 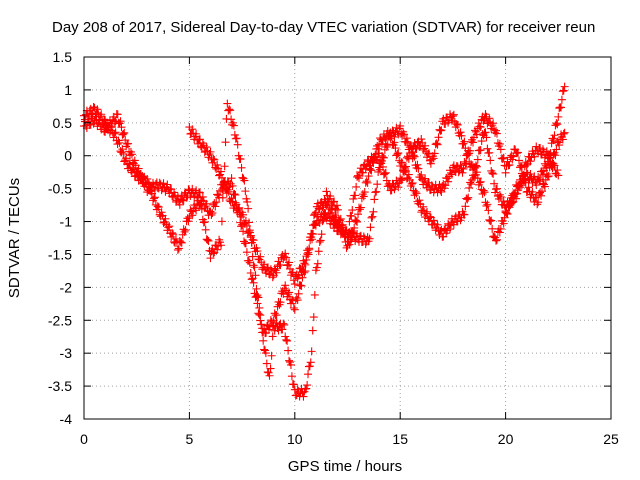 I want to click on y-tick-label: -2, so click(x=66, y=287).